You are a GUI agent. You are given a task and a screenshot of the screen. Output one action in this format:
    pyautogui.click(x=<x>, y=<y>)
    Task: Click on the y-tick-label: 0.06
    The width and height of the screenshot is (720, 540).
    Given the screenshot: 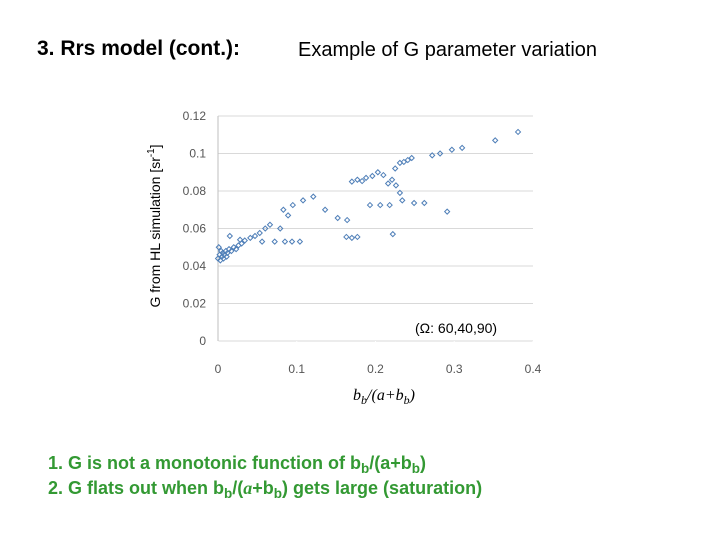 What is the action you would take?
    pyautogui.click(x=195, y=229)
    